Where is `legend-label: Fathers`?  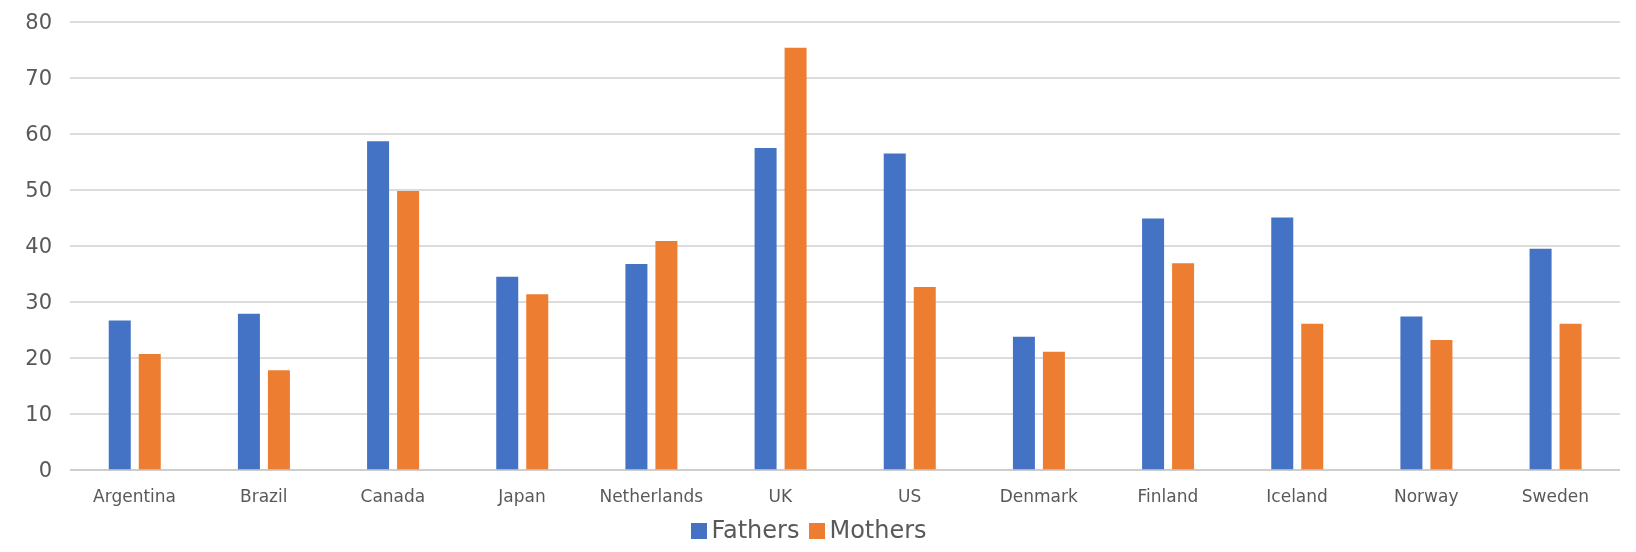
legend-label: Fathers is located at coordinates (755, 530).